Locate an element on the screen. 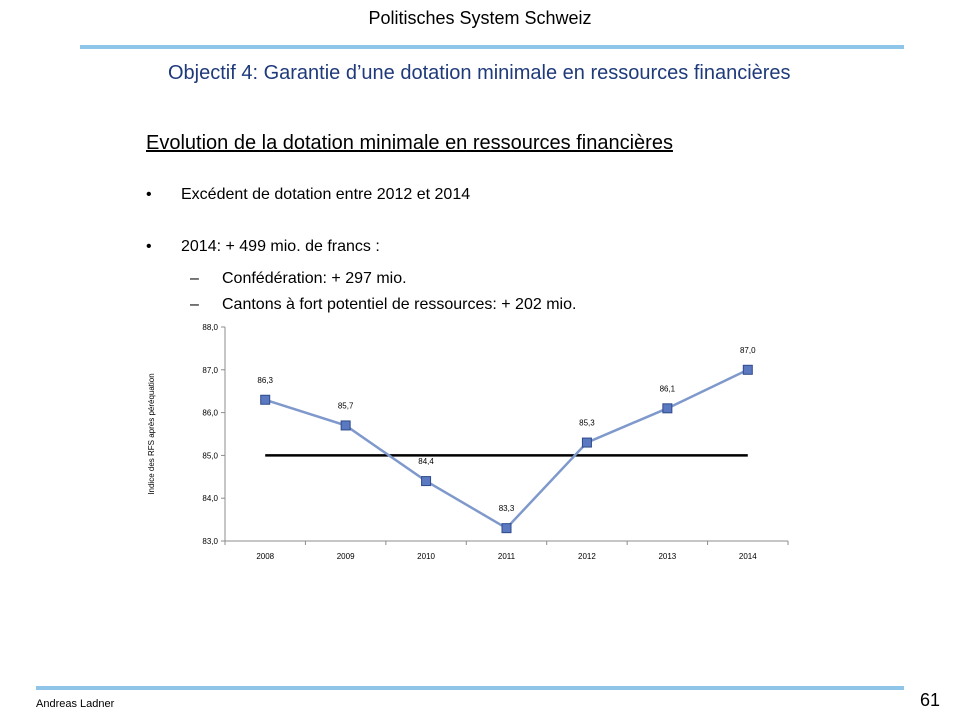 The height and width of the screenshot is (720, 960). author-name: Andreas Ladner is located at coordinates (75, 704).